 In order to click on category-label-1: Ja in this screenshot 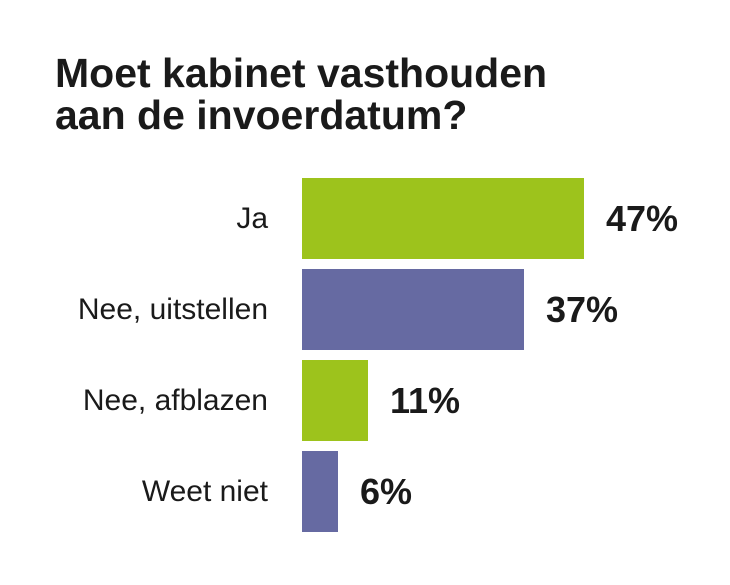, I will do `click(252, 218)`.